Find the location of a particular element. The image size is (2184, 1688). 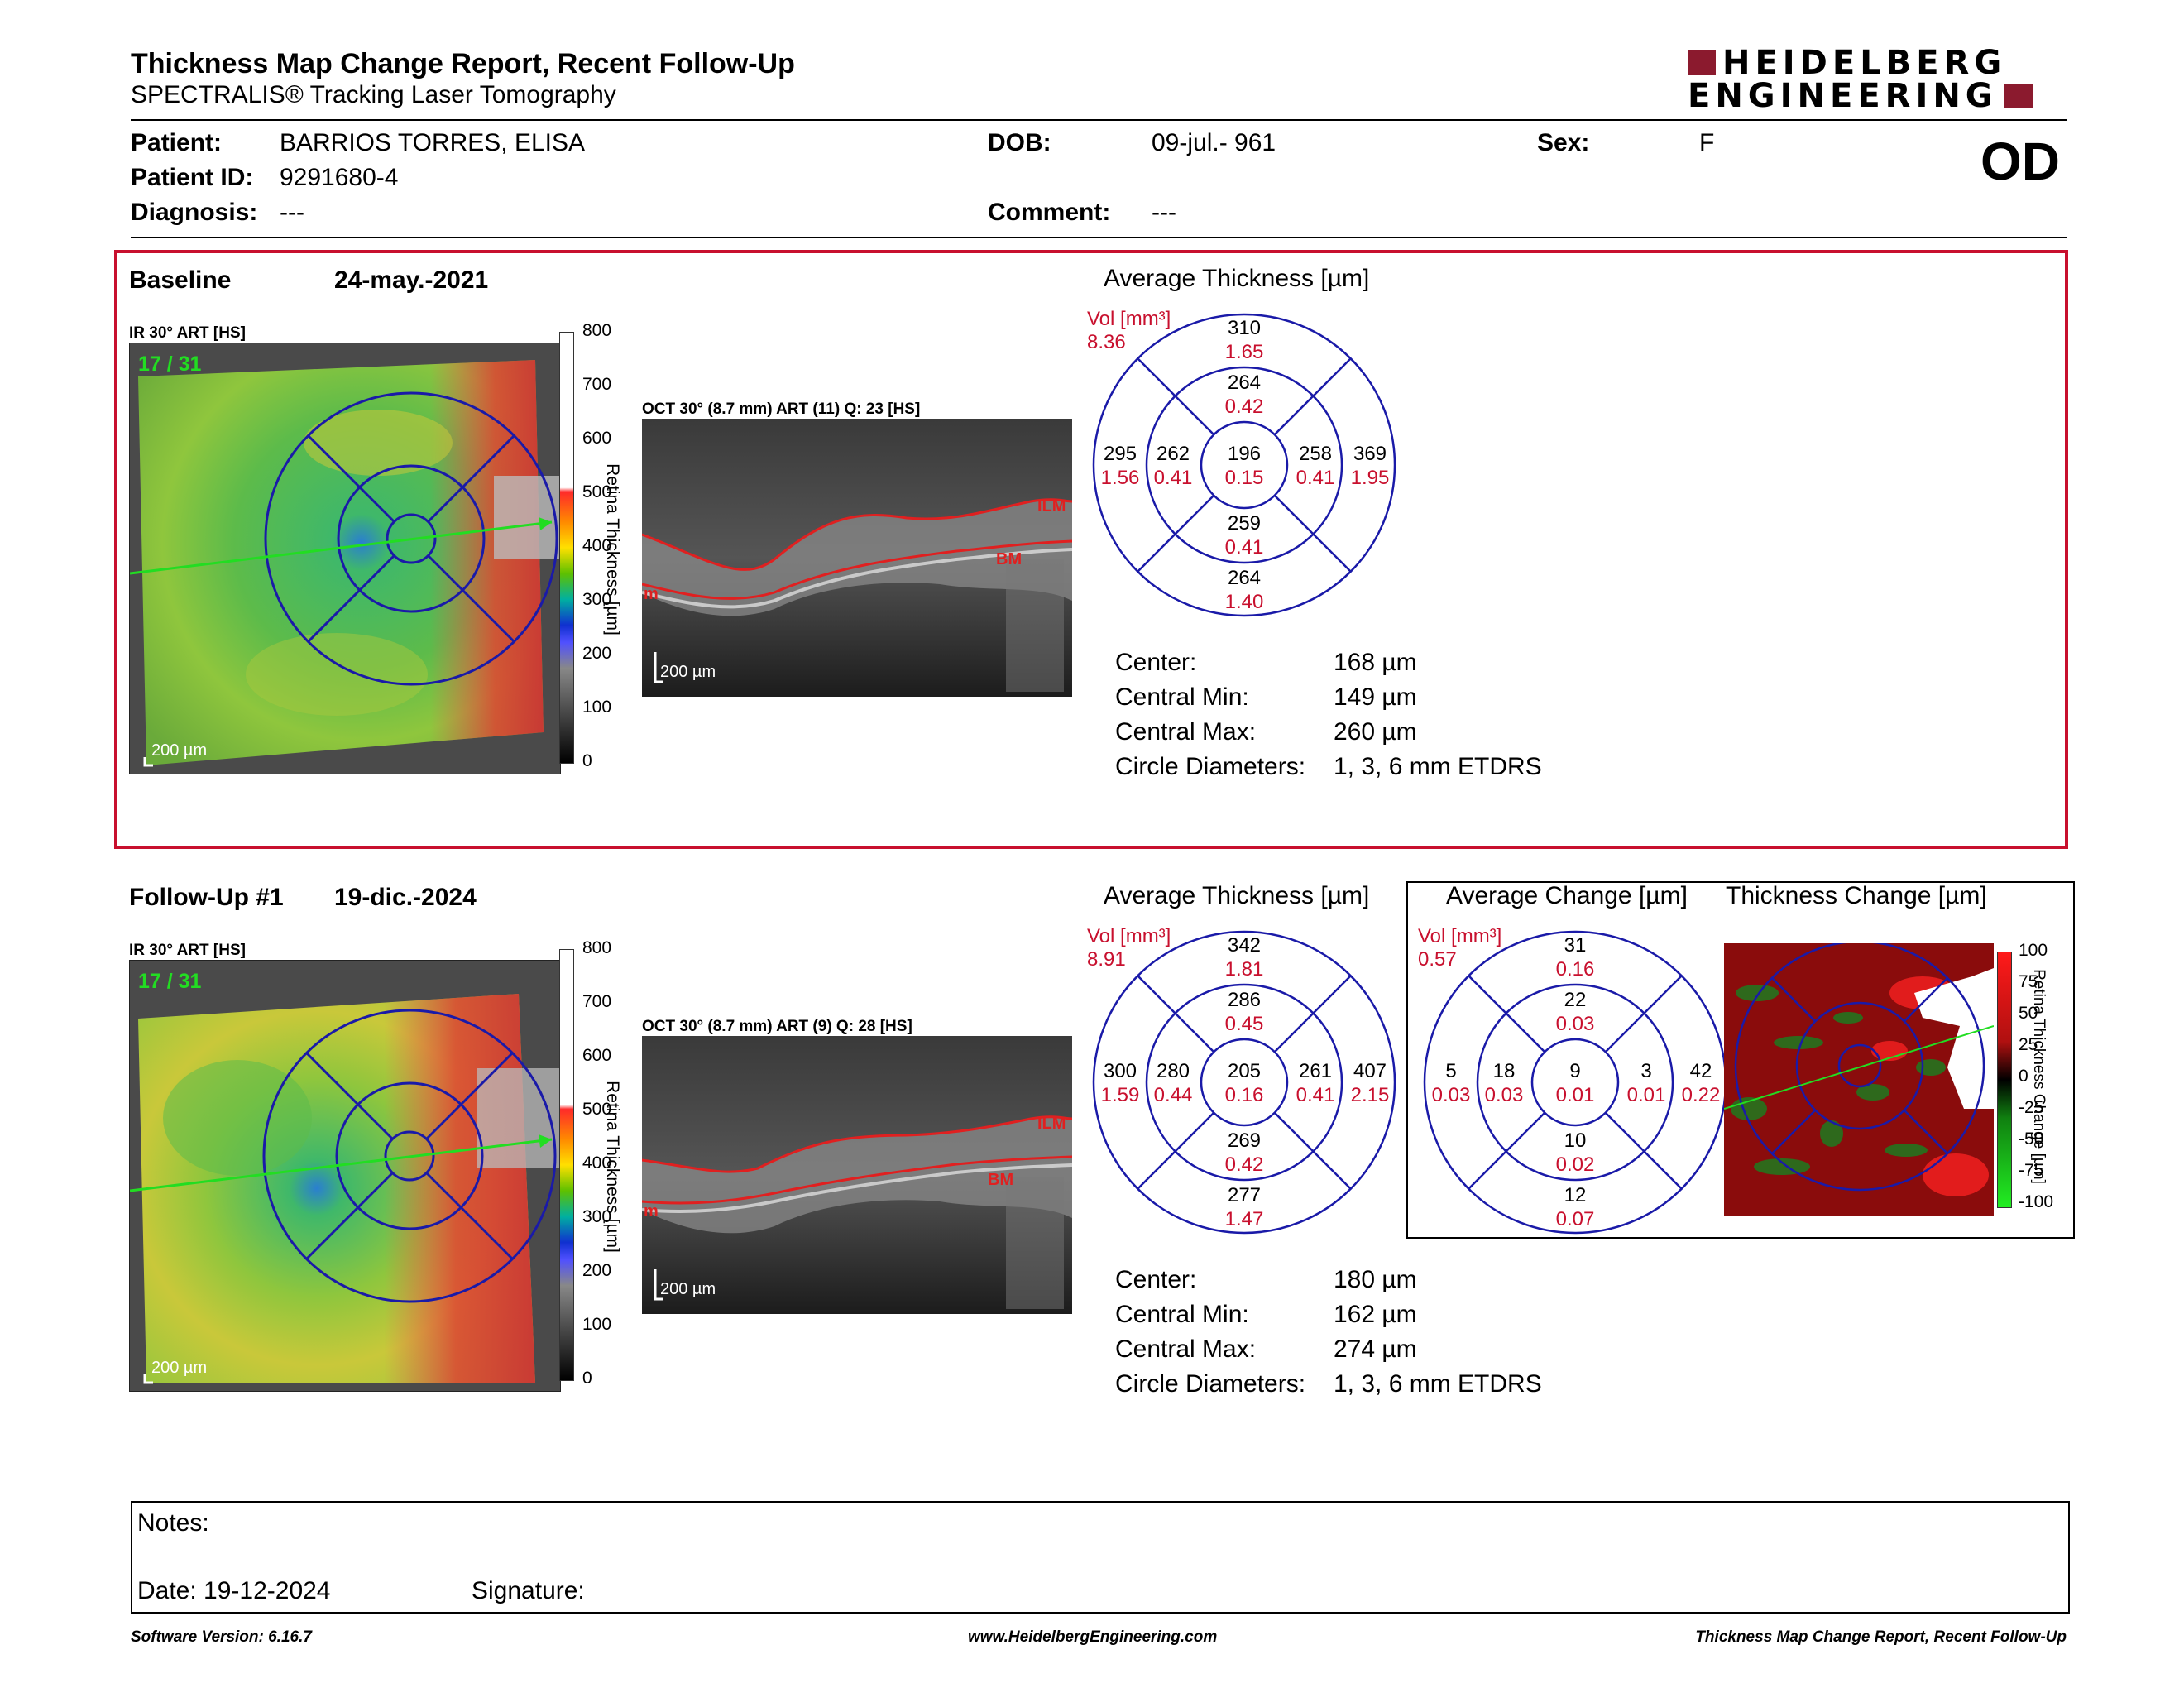

change-bottom-outer-volume: 0.07 is located at coordinates (1575, 1219).